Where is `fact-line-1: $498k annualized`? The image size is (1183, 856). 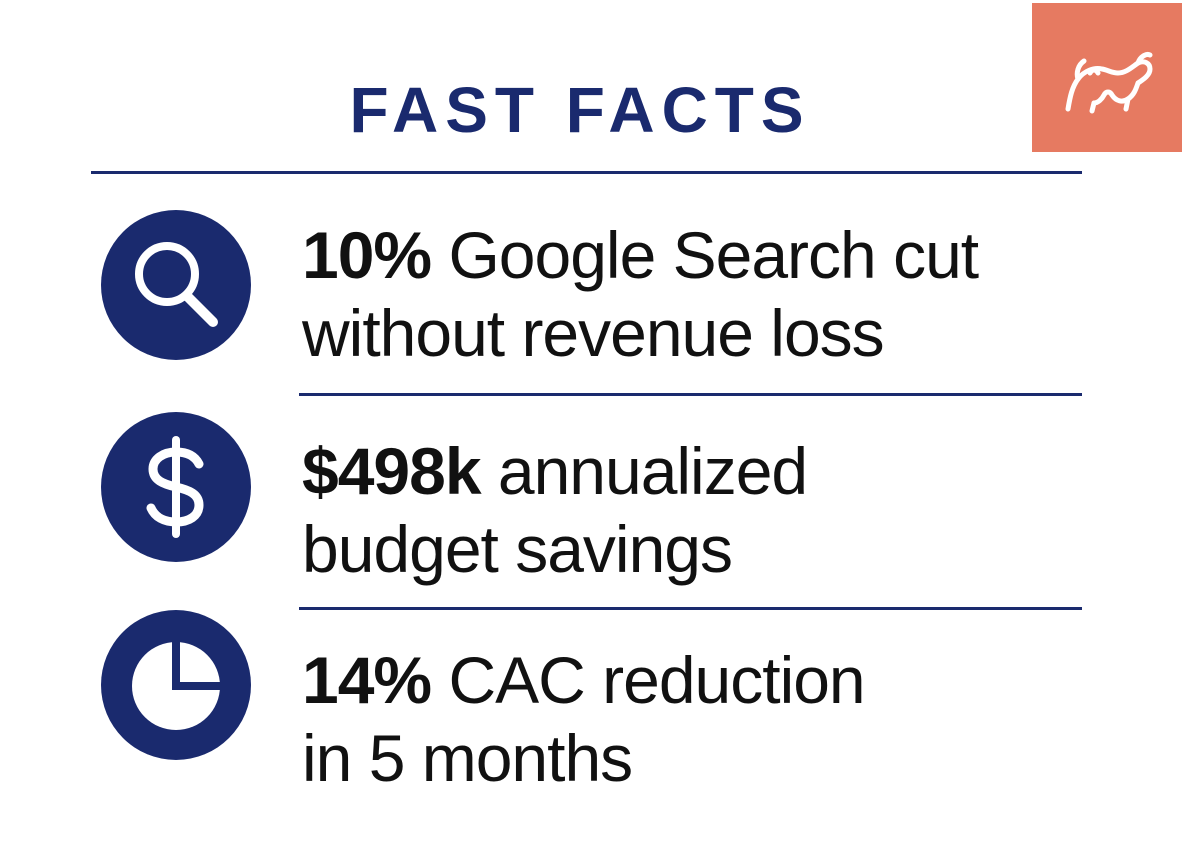
fact-line-1: $498k annualized is located at coordinates (702, 471).